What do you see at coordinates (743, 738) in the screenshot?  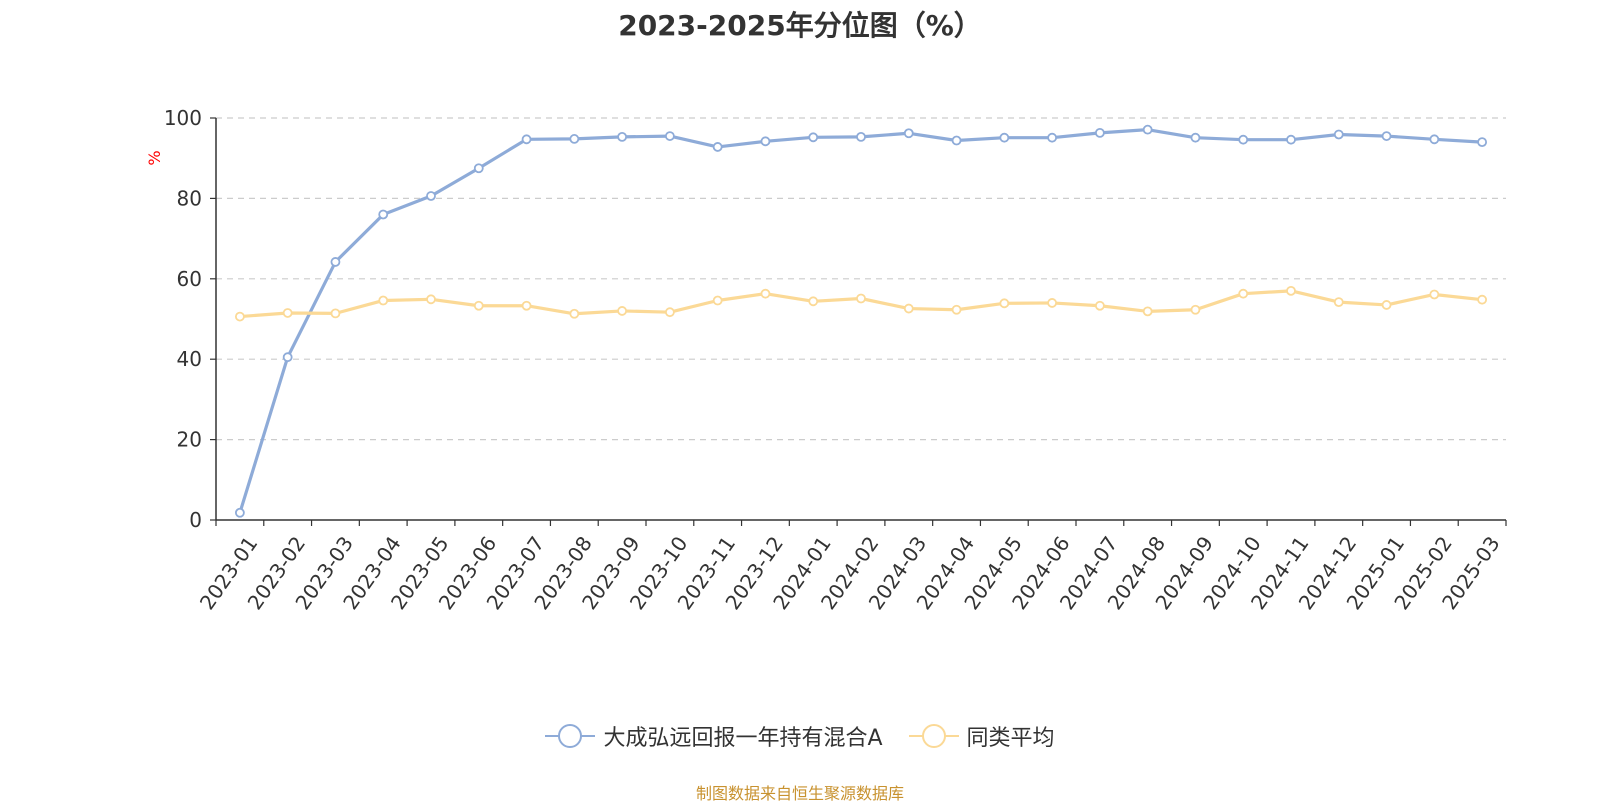 I see `legend-label-fund: 大成弘远回报一年持有混合A` at bounding box center [743, 738].